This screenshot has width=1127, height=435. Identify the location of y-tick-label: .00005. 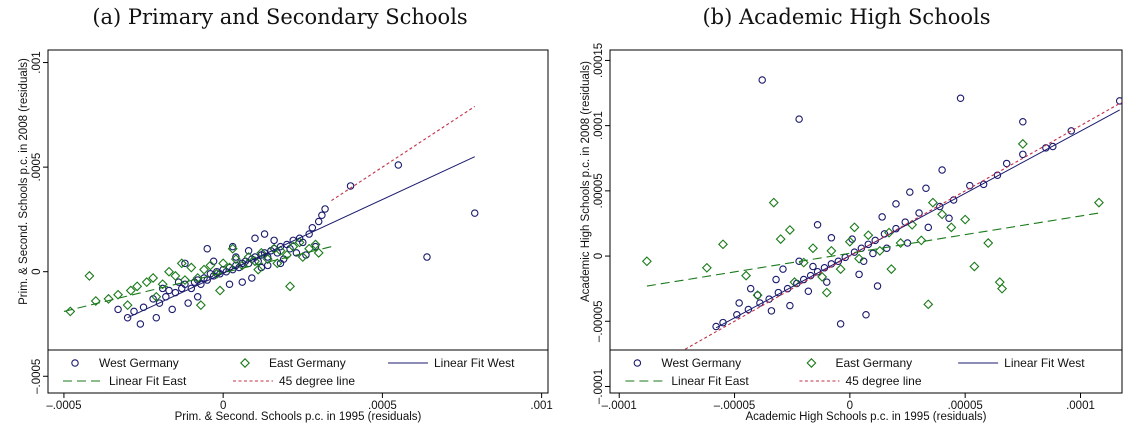
(599, 190).